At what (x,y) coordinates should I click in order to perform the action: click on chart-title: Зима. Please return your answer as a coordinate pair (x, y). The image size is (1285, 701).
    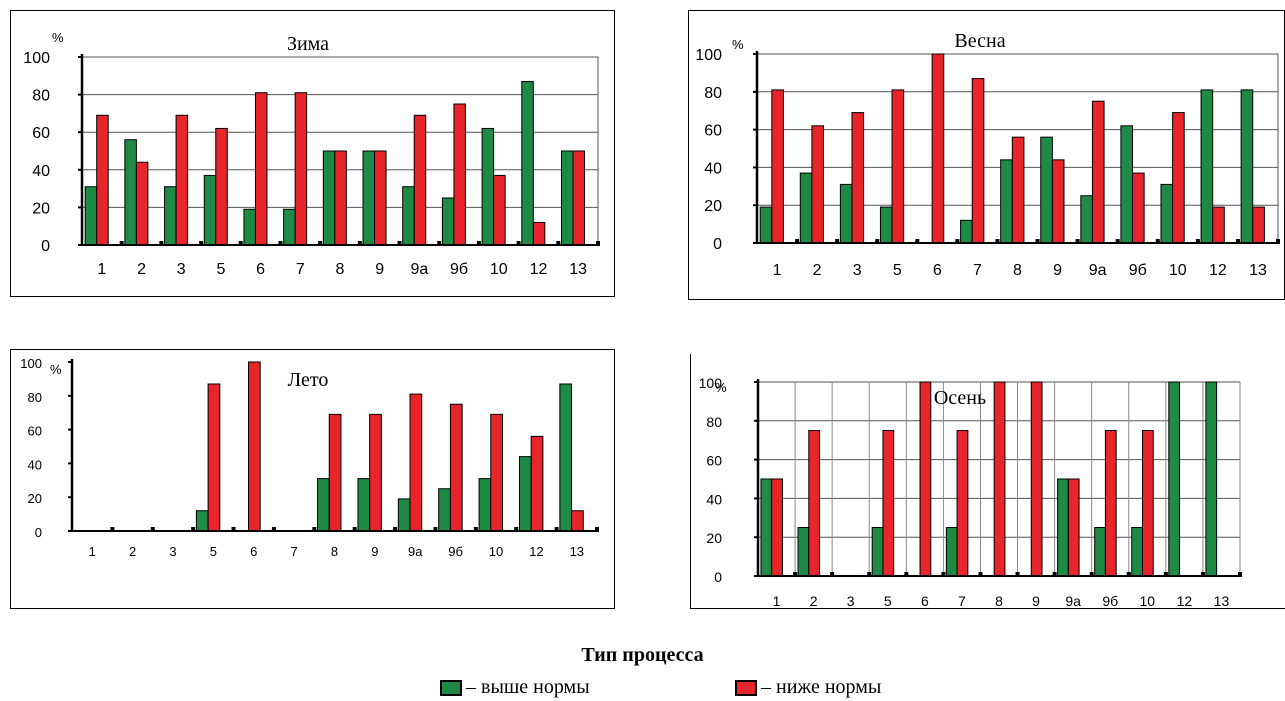
    Looking at the image, I should click on (308, 44).